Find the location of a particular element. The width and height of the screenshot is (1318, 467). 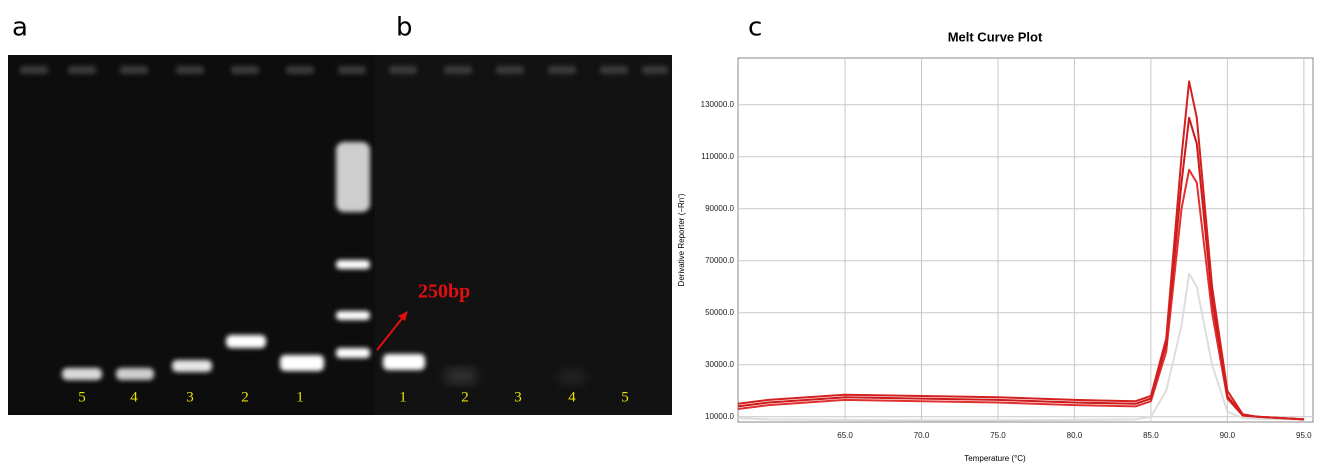

panel-letter: c is located at coordinates (755, 28).